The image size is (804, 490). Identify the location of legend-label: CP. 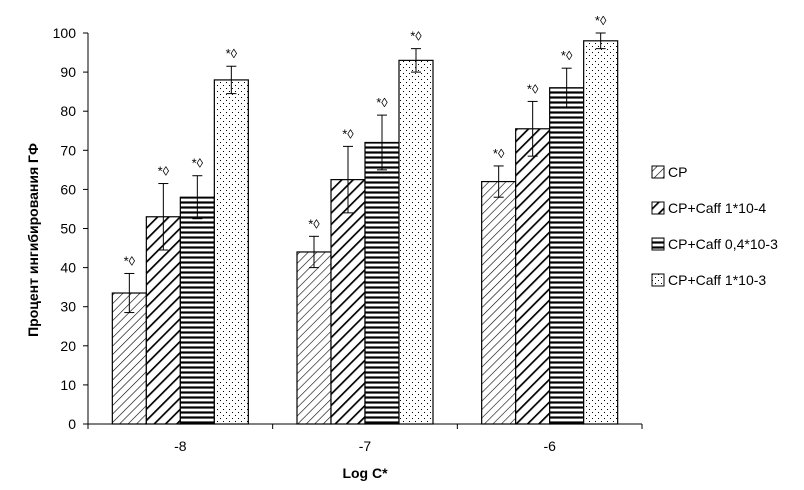
(677, 172).